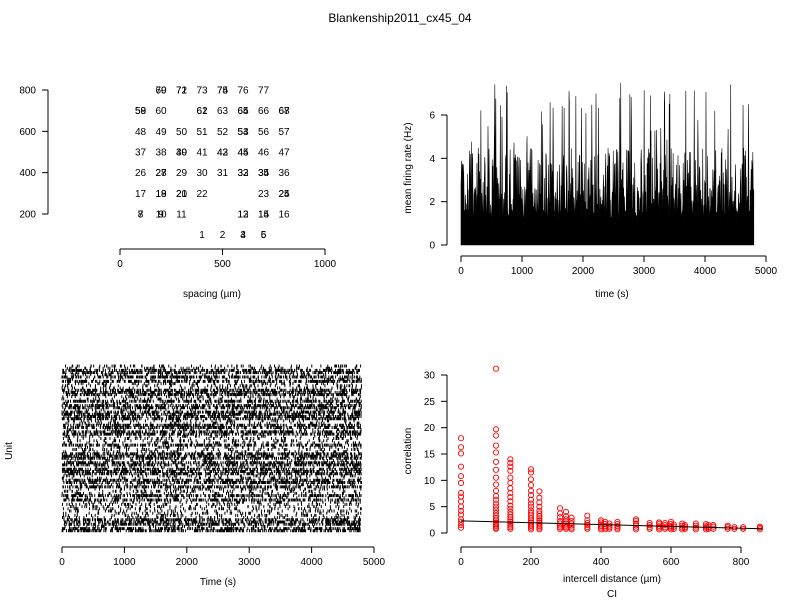  Describe the element at coordinates (243, 173) in the screenshot. I see `unit-label: 32` at that location.